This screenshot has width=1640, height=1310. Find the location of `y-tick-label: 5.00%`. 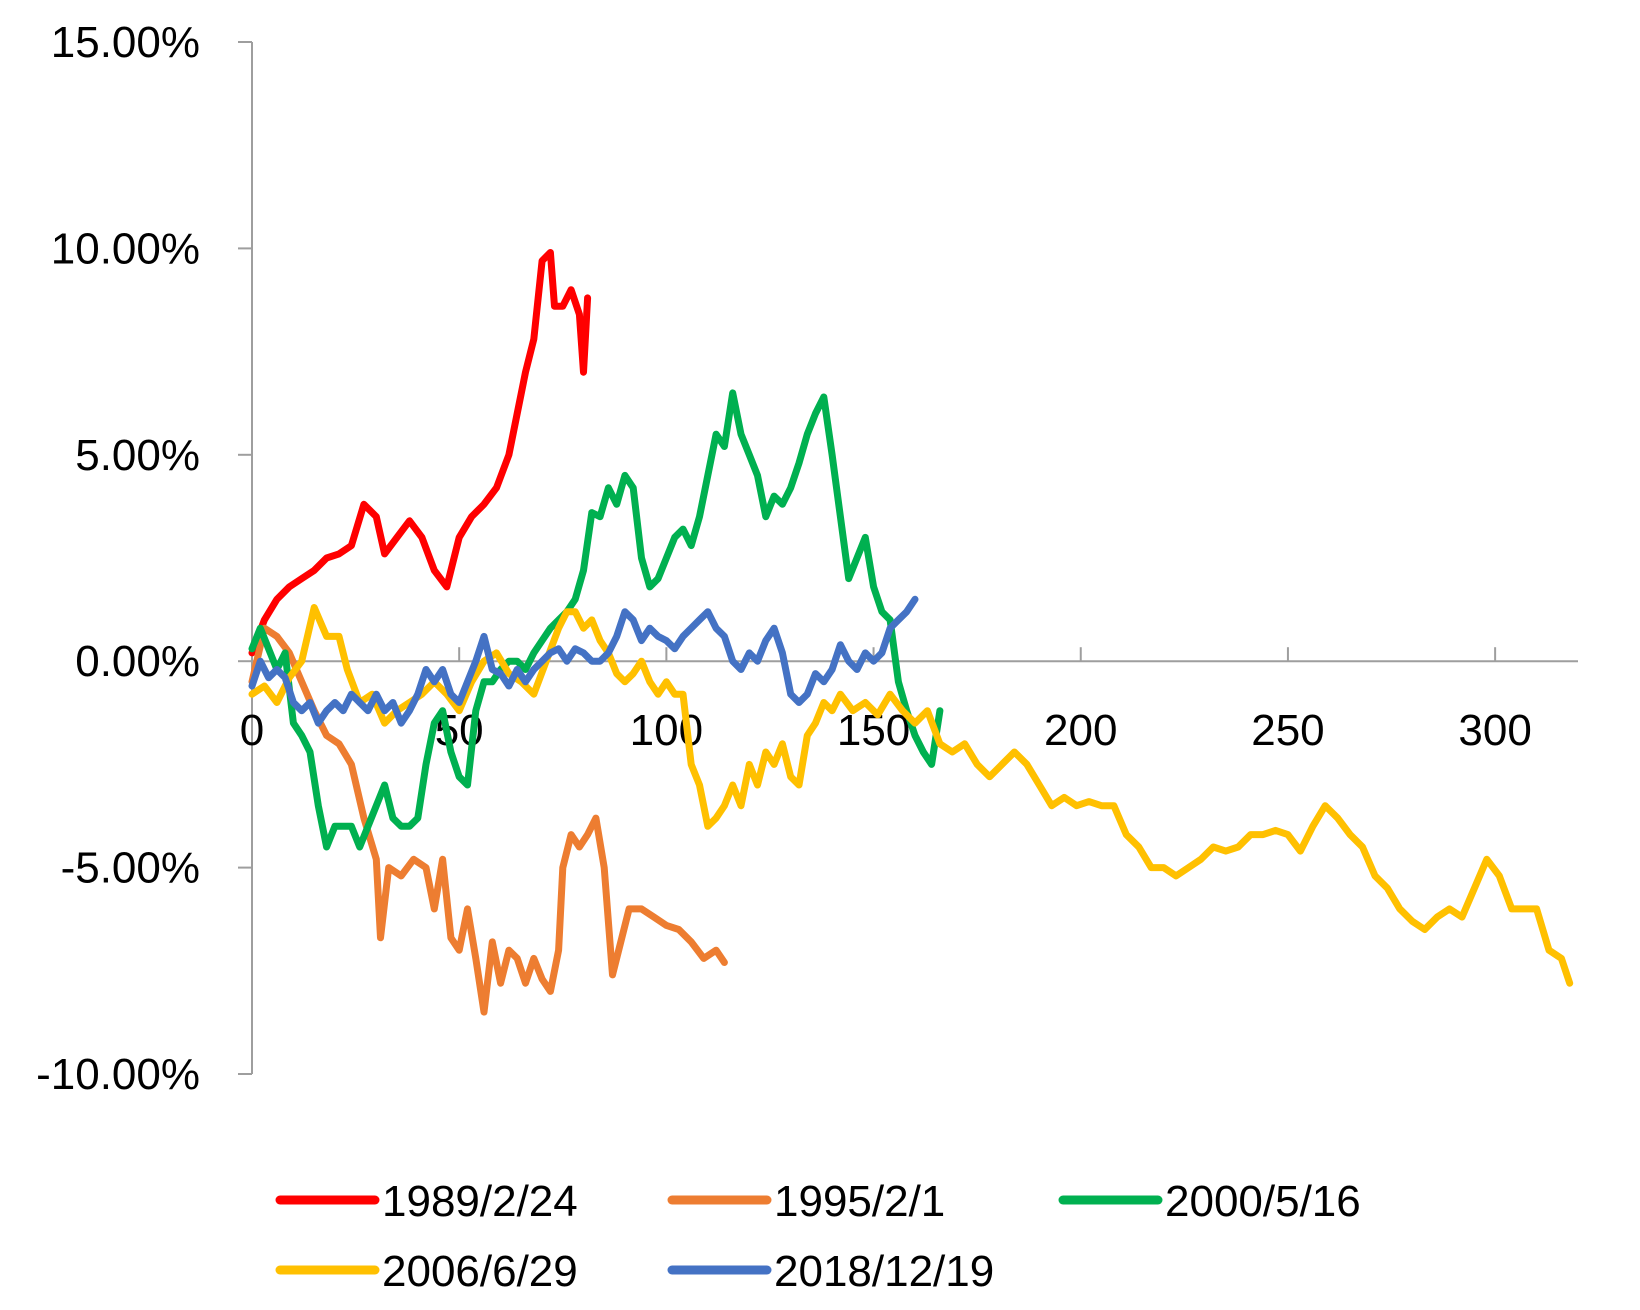

y-tick-label: 5.00% is located at coordinates (137, 455).